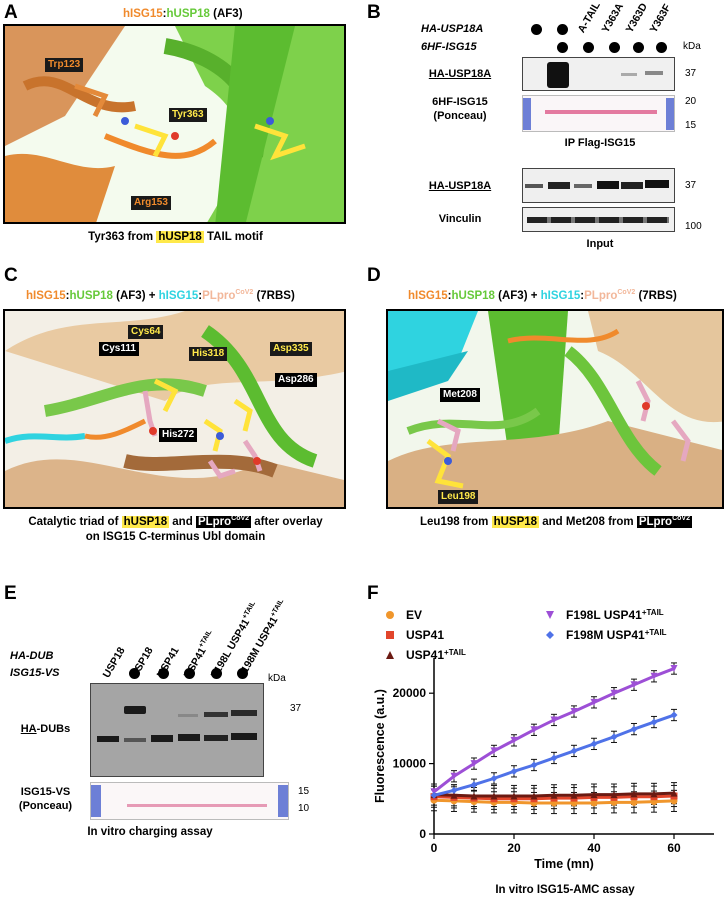 The height and width of the screenshot is (906, 728). I want to click on caption-c-hl2: PLproCoV2, so click(223, 521).